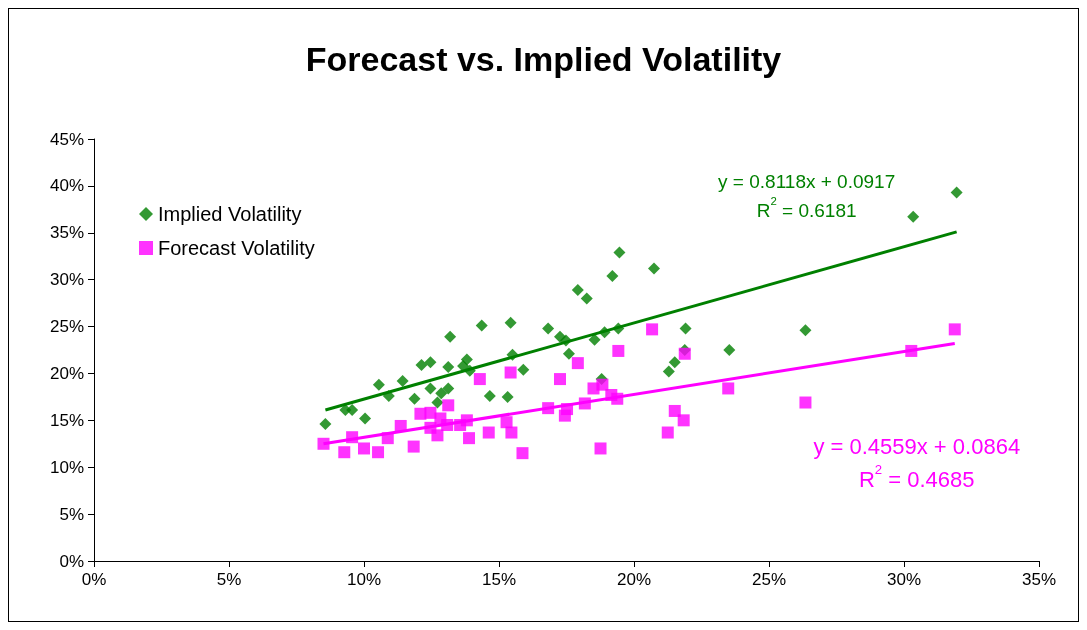  I want to click on y-tick-label: 40%, so click(66, 186).